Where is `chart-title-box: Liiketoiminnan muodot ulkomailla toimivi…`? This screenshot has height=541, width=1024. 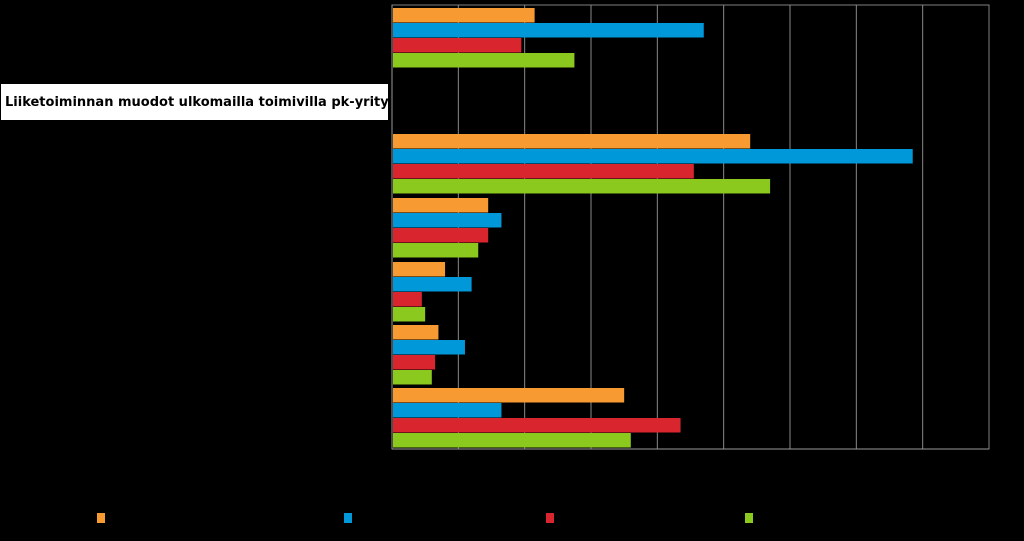
chart-title-box: Liiketoiminnan muodot ulkomailla toimivi… is located at coordinates (194, 102).